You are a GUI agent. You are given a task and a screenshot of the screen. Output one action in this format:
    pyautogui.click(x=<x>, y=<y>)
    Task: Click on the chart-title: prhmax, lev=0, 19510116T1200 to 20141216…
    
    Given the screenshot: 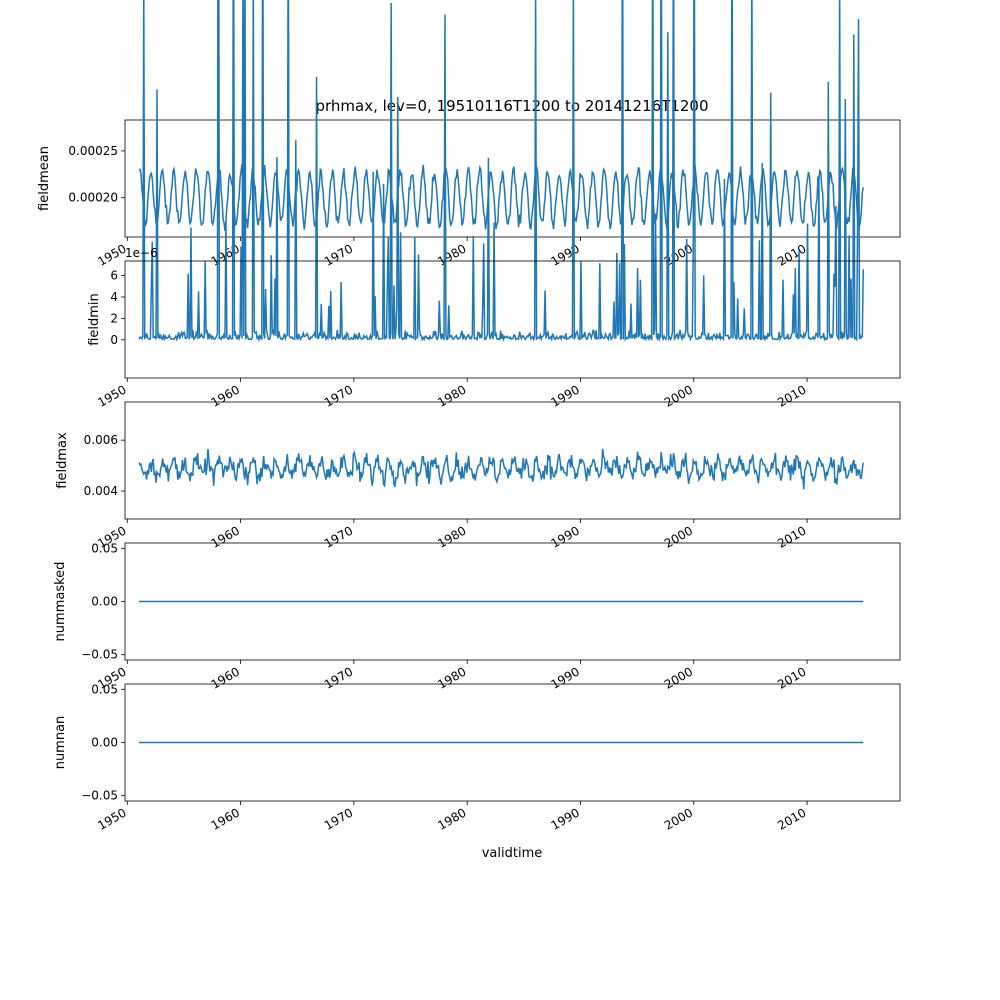 What is the action you would take?
    pyautogui.click(x=511, y=106)
    